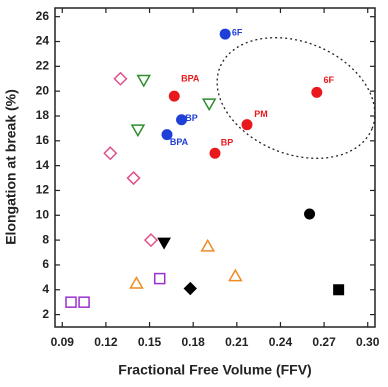 The height and width of the screenshot is (387, 388). What do you see at coordinates (150, 342) in the screenshot?
I see `x-tick-label: 0.15` at bounding box center [150, 342].